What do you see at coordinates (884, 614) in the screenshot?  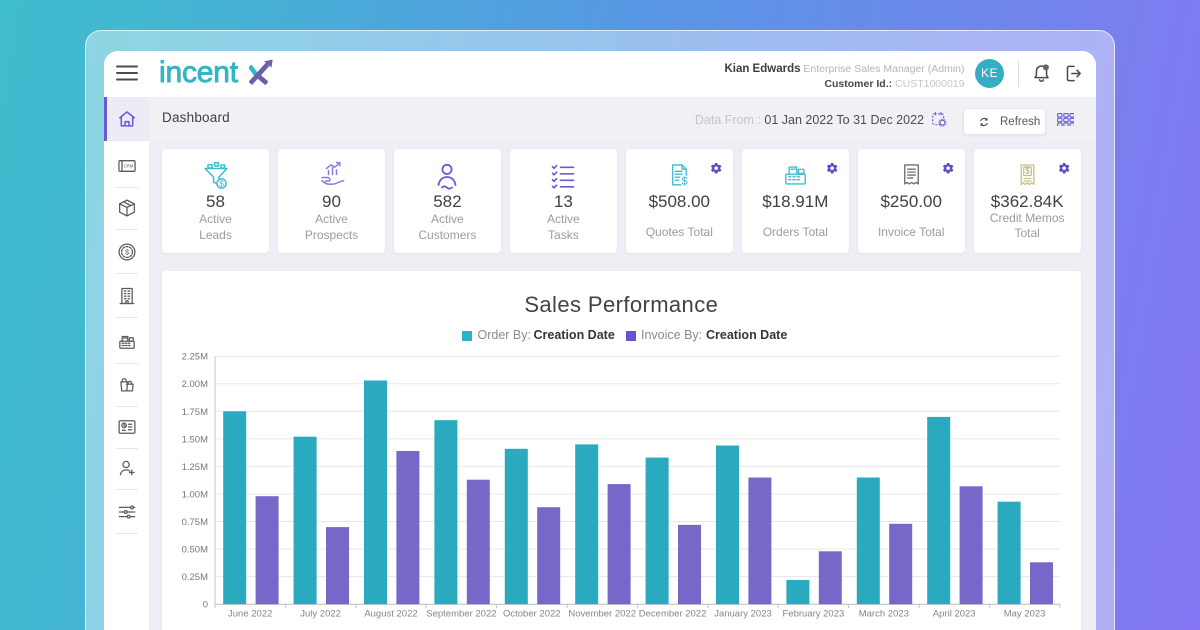 I see `svg-text: March 2023` at bounding box center [884, 614].